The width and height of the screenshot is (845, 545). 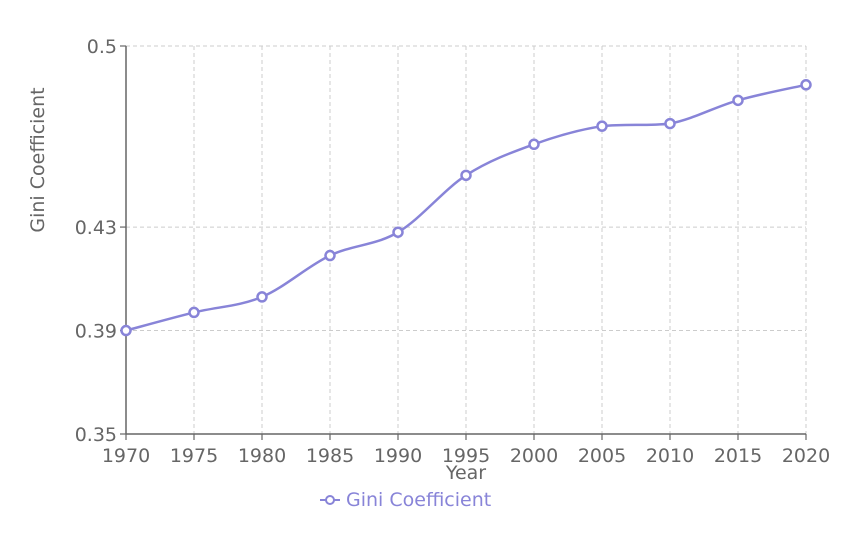 What do you see at coordinates (126, 456) in the screenshot?
I see `x-tick-label: 1970` at bounding box center [126, 456].